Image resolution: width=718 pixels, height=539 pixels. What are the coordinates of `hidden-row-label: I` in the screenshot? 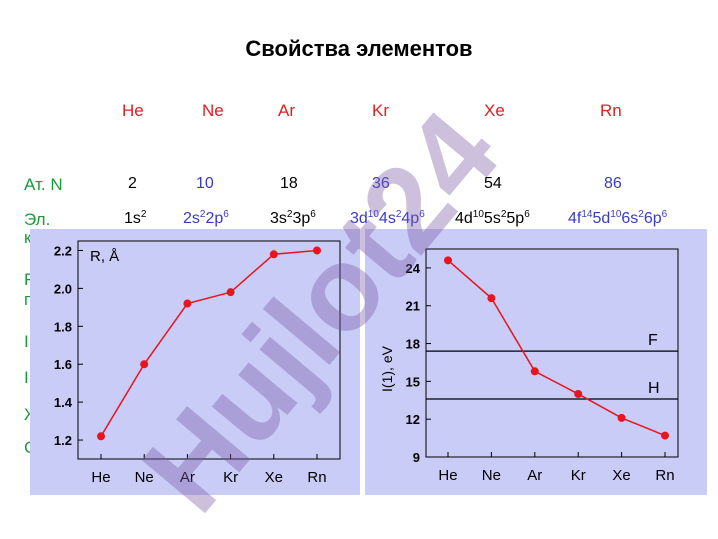 It's located at (26, 341).